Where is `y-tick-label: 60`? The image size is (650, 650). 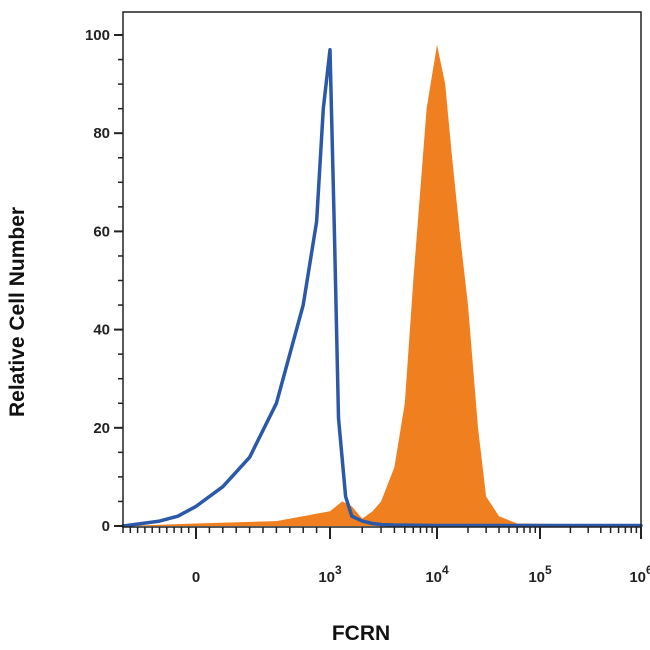 y-tick-label: 60 is located at coordinates (101, 231).